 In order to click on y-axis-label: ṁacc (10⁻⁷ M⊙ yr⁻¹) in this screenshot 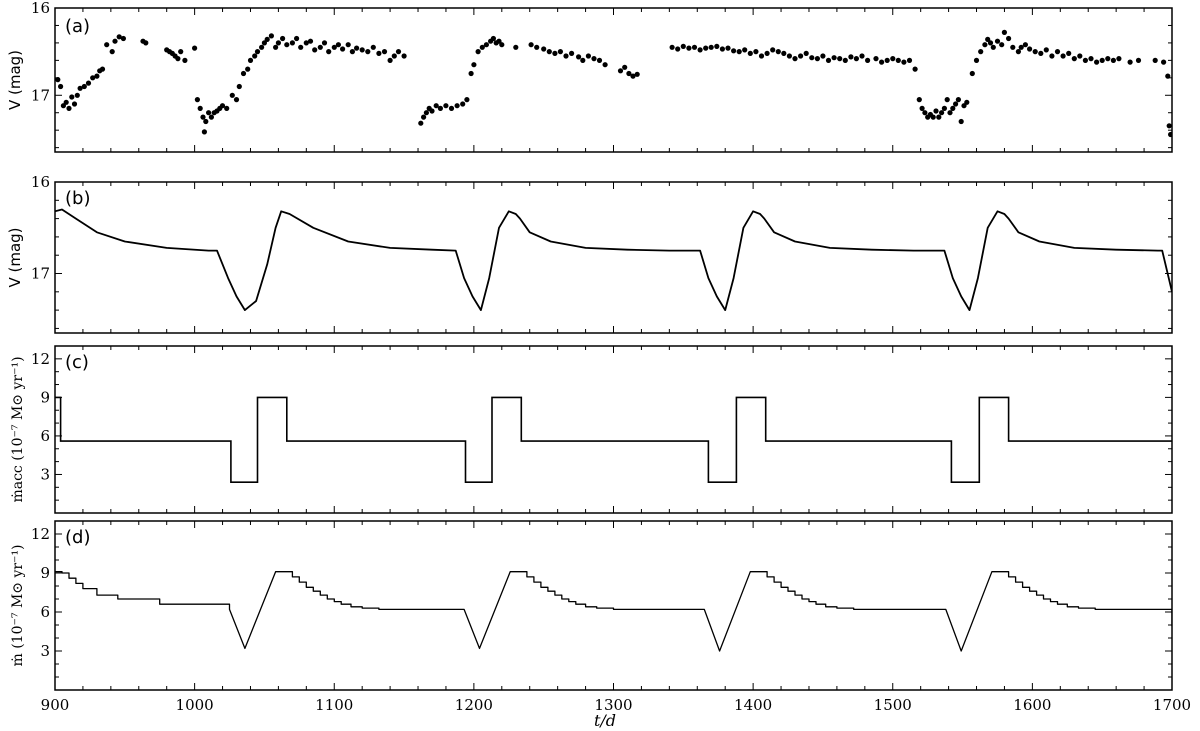, I will do `click(18, 429)`.